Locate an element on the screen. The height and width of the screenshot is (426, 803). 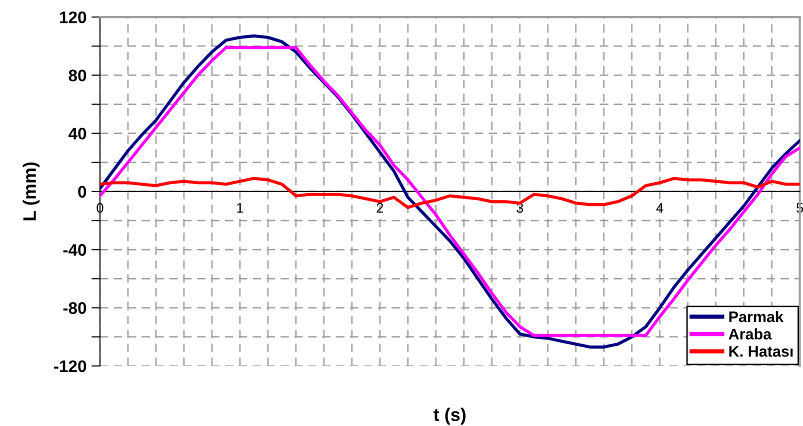
y-tick-label: 40 is located at coordinates (77, 134).